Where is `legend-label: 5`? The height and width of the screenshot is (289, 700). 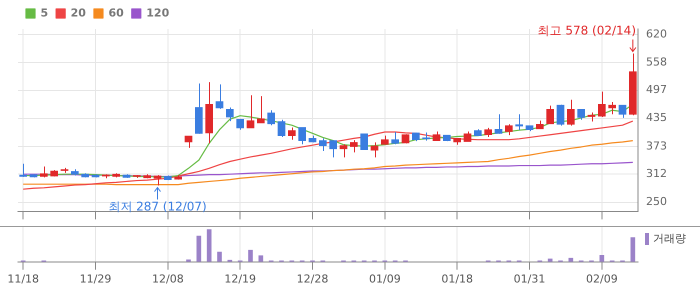
legend-label: 5 is located at coordinates (44, 13).